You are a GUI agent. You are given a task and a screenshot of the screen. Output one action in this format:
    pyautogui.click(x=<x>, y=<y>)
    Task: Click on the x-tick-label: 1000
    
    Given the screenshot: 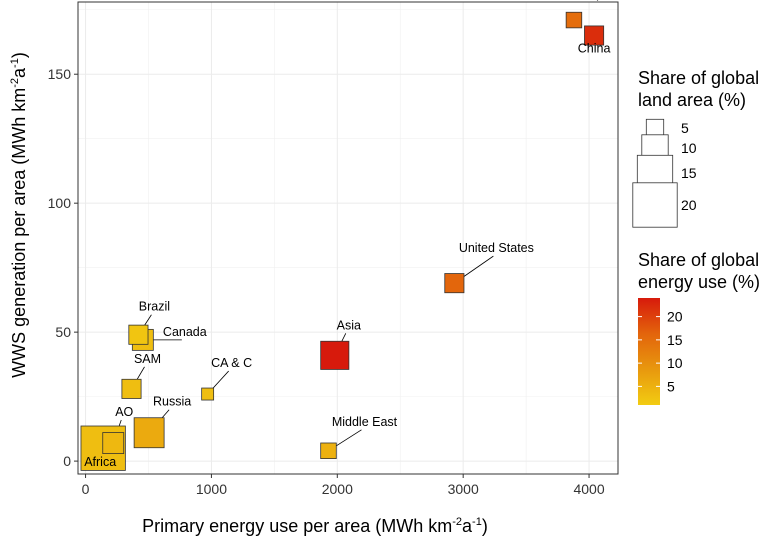 What is the action you would take?
    pyautogui.click(x=211, y=489)
    